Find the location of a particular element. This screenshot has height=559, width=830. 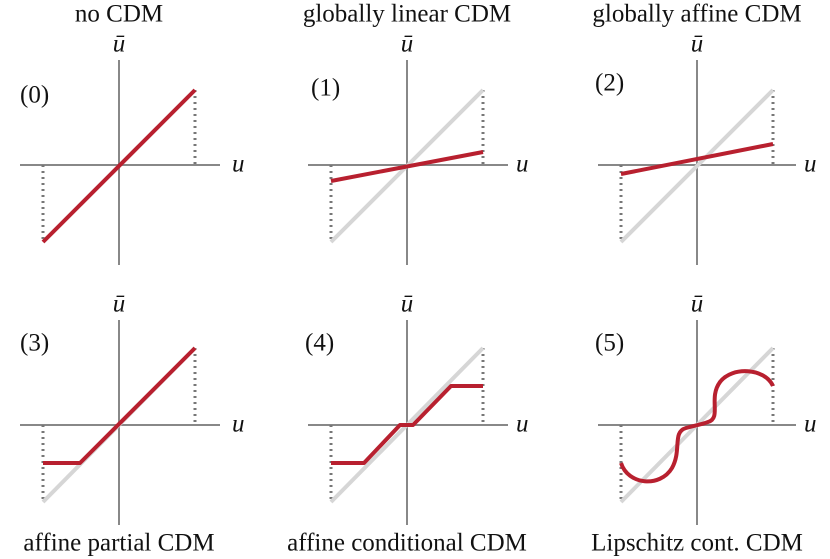

panel-title: globally linear CDM is located at coordinates (407, 14).